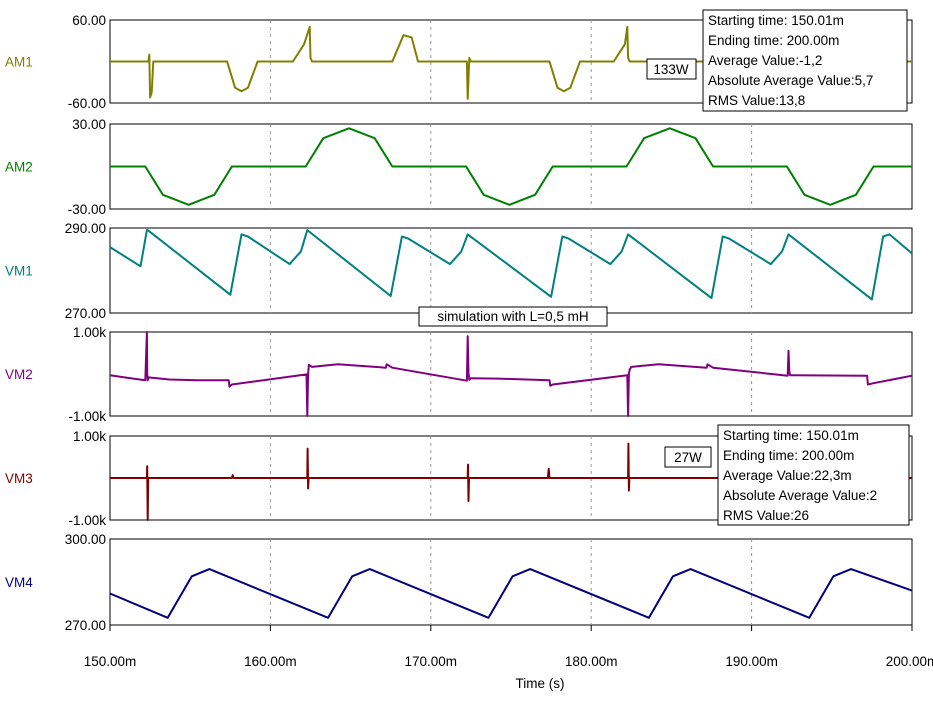  Describe the element at coordinates (511, 481) in the screenshot. I see `series-line-vm3` at that location.